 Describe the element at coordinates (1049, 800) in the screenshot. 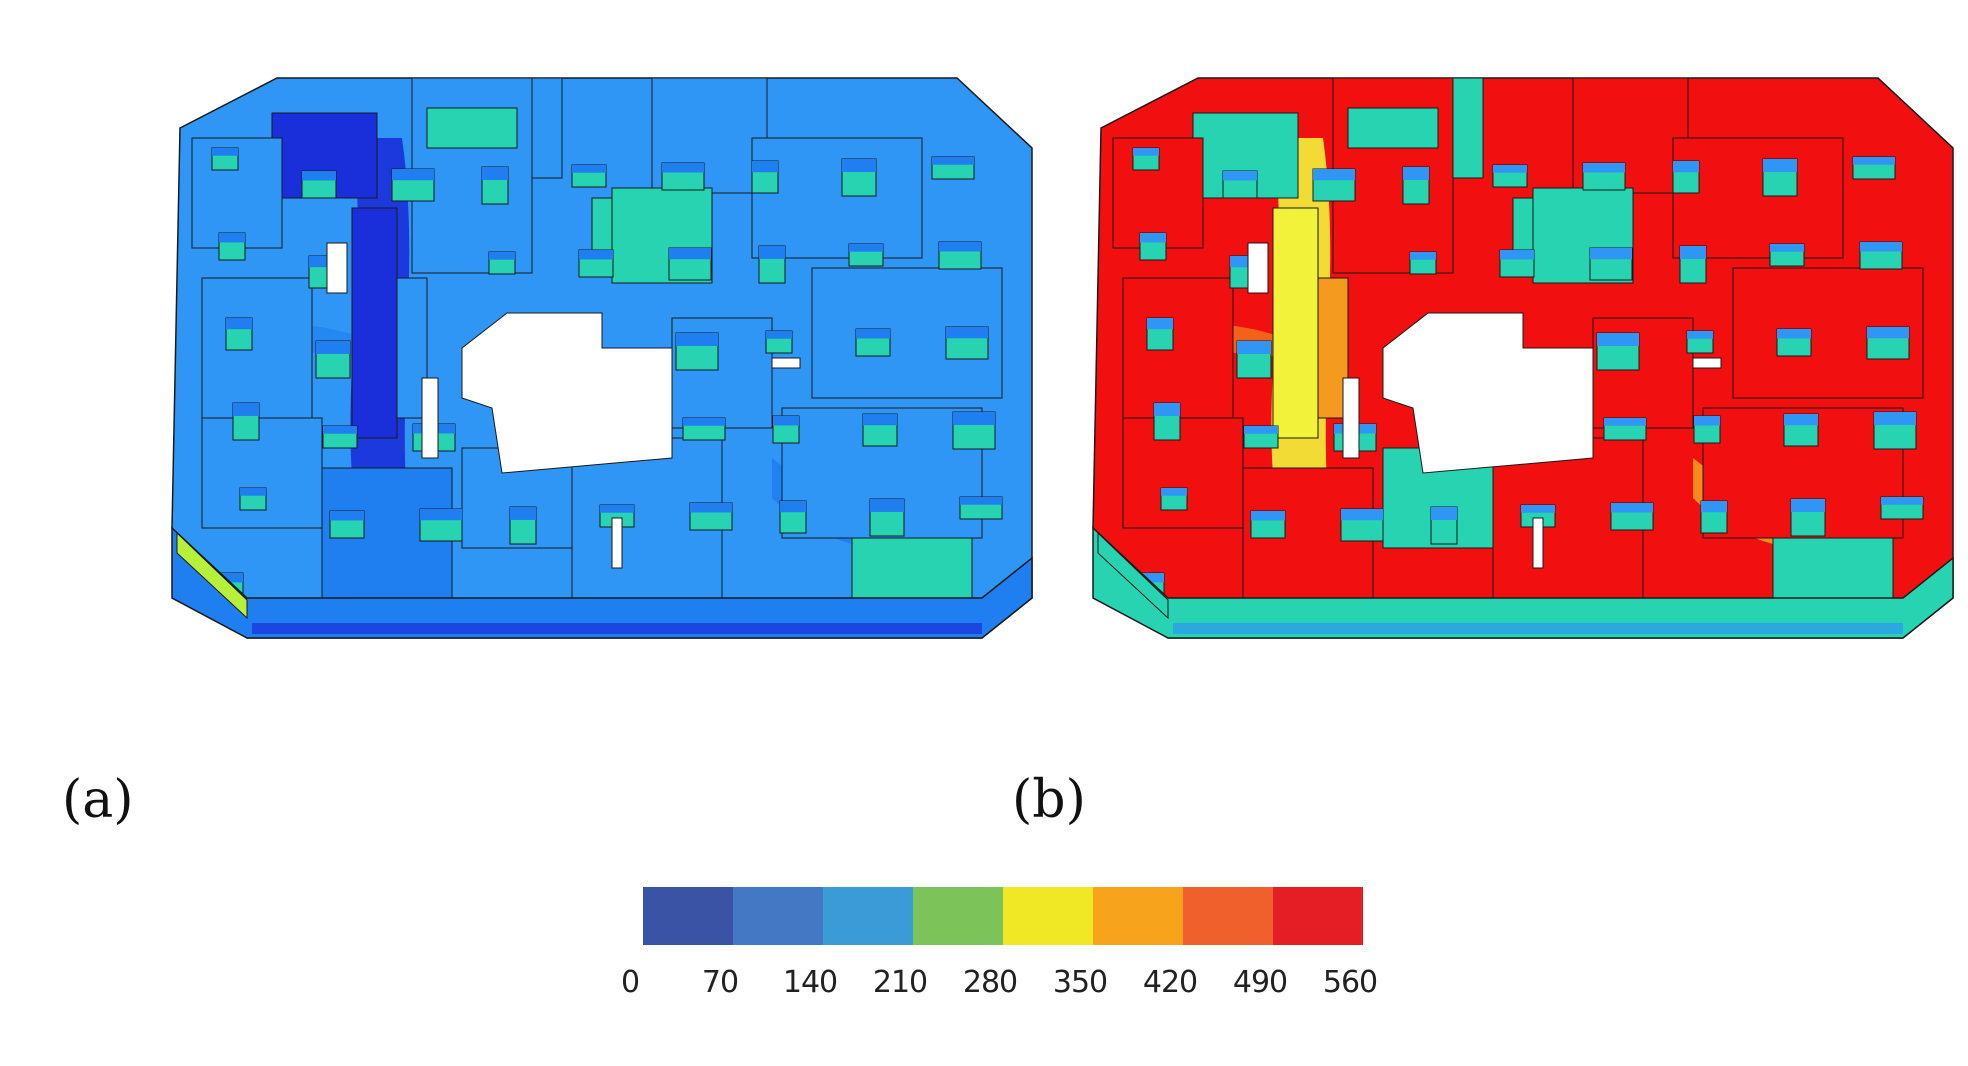

I see `panel-b-label: (b)` at that location.